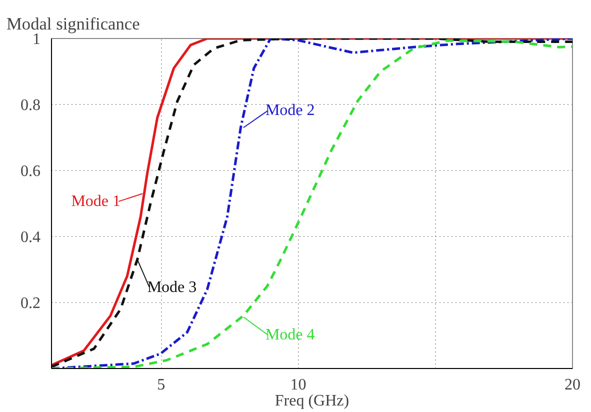  I want to click on y-tick-label: 1, so click(36, 39).